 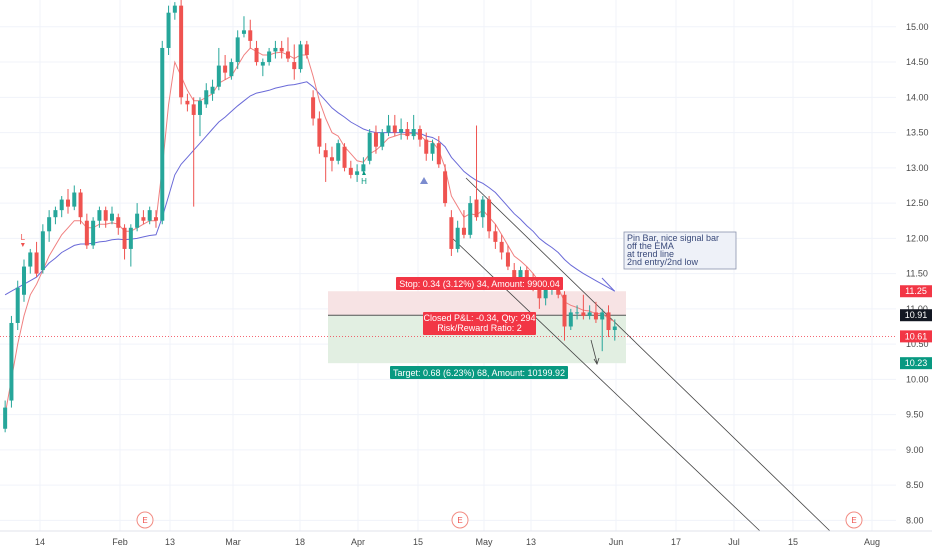 What do you see at coordinates (418, 542) in the screenshot?
I see `x-tick-label: 15` at bounding box center [418, 542].